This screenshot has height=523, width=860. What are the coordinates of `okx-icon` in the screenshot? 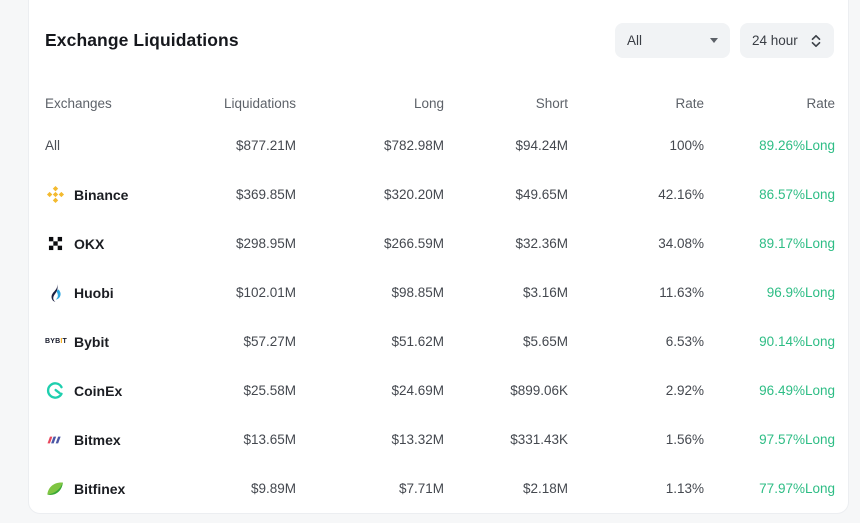 It's located at (55, 244).